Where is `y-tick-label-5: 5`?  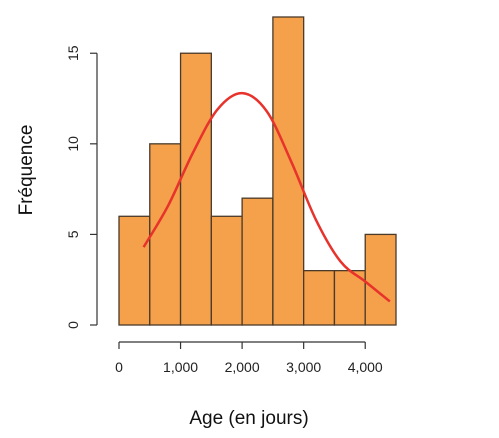 y-tick-label-5: 5 is located at coordinates (73, 234).